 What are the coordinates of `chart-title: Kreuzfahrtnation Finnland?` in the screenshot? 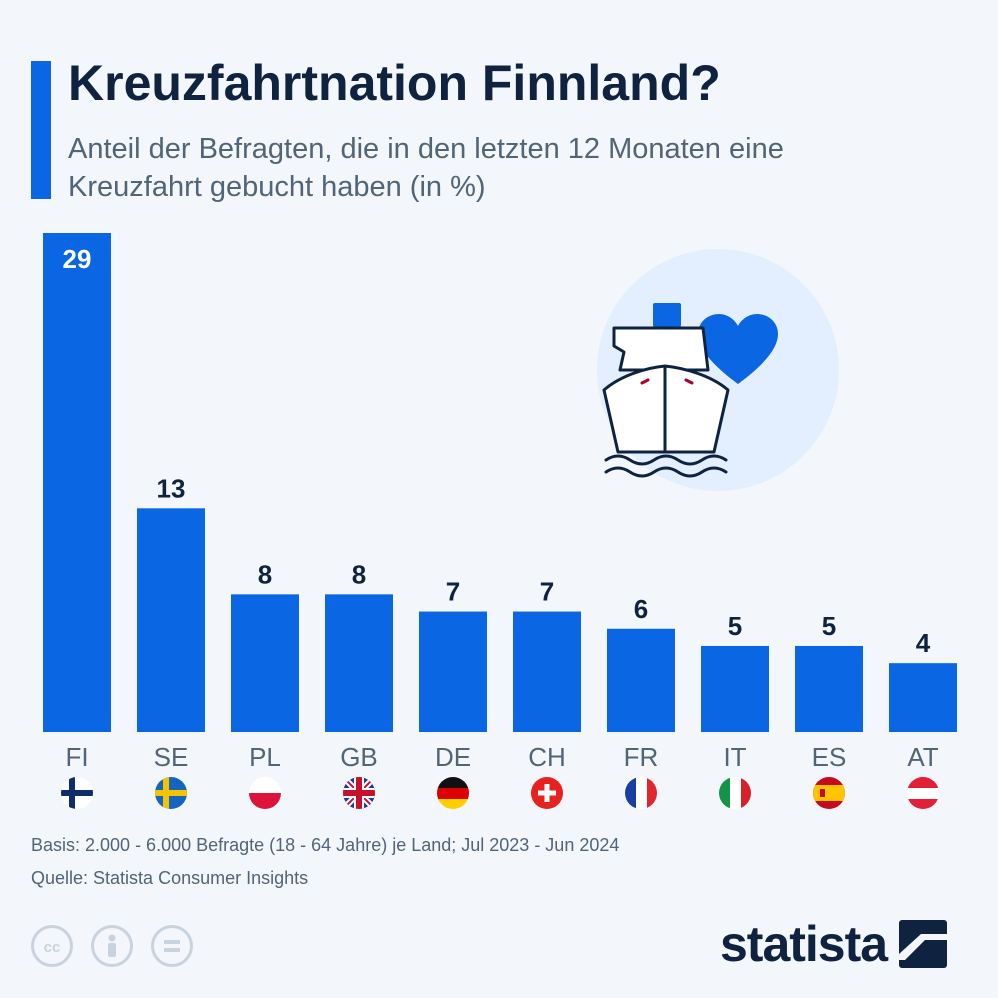 It's located at (394, 83).